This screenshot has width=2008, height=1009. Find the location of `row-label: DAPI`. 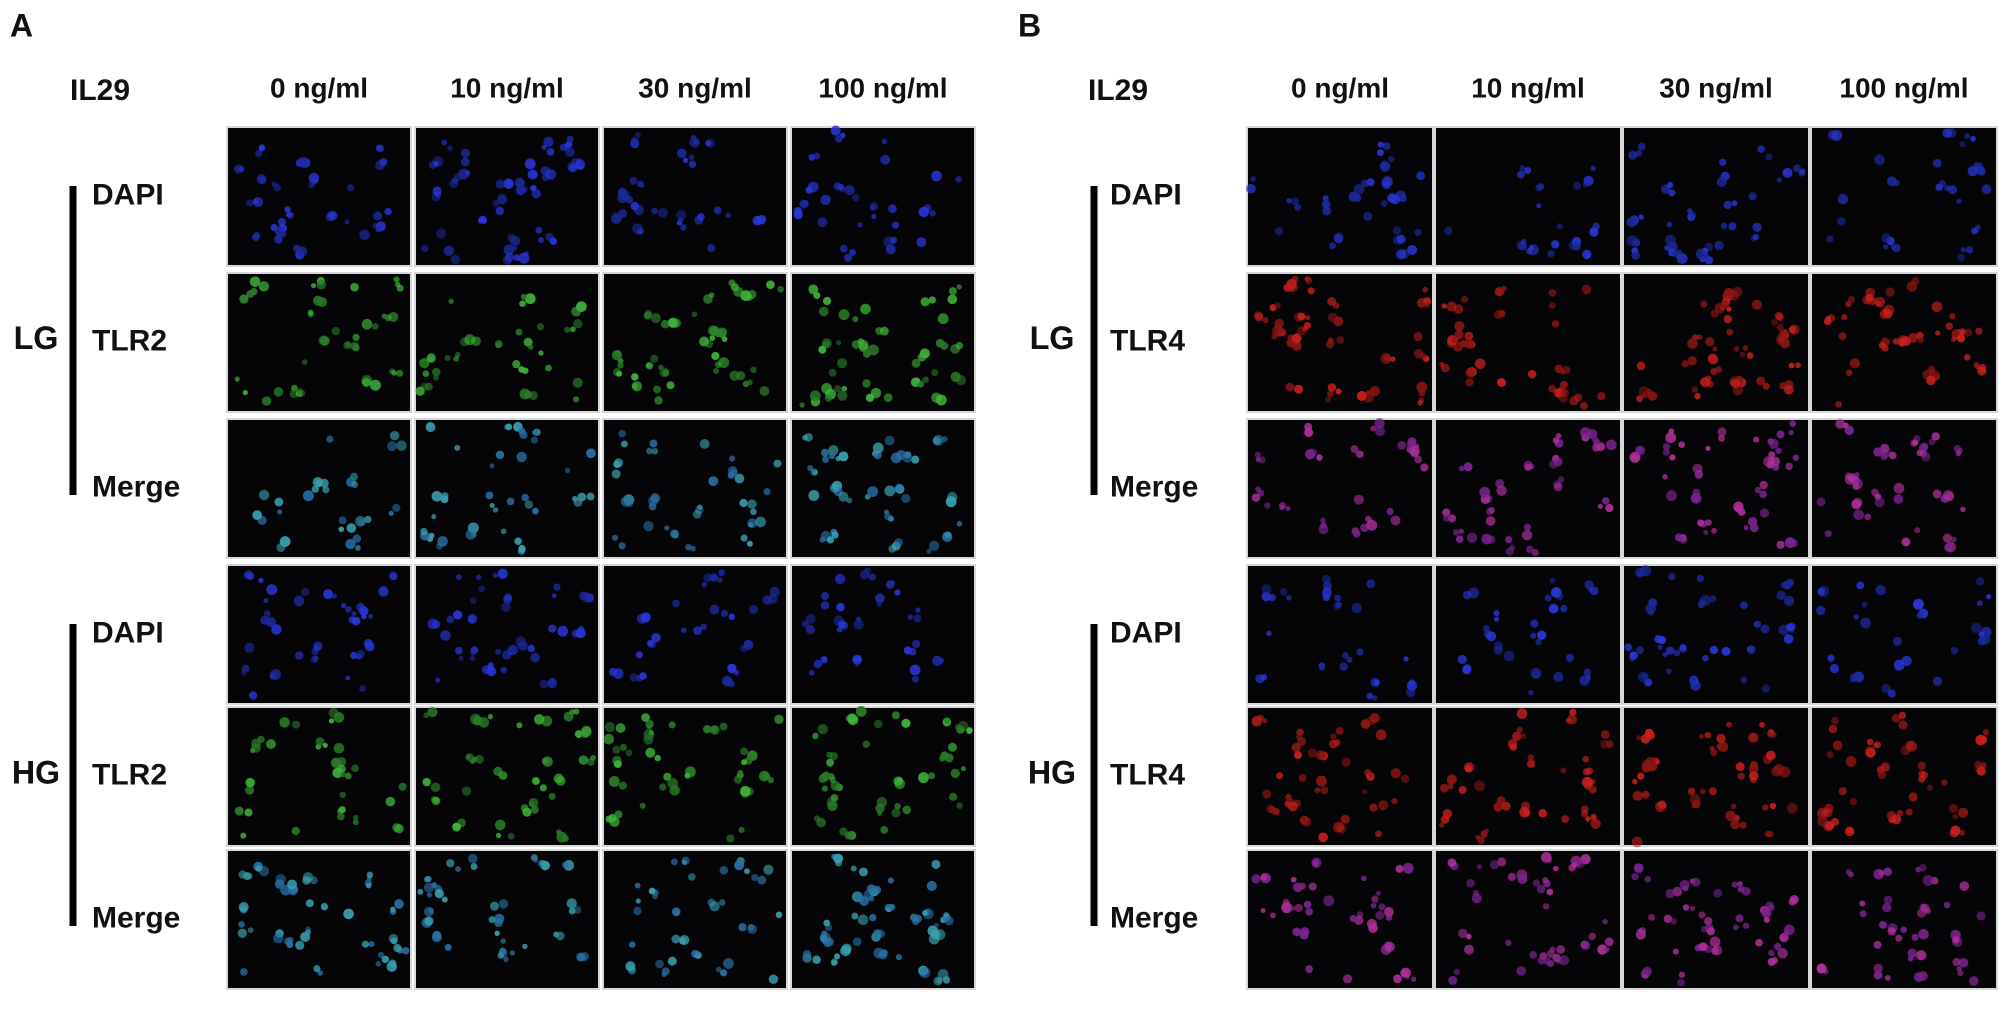

row-label: DAPI is located at coordinates (128, 194).